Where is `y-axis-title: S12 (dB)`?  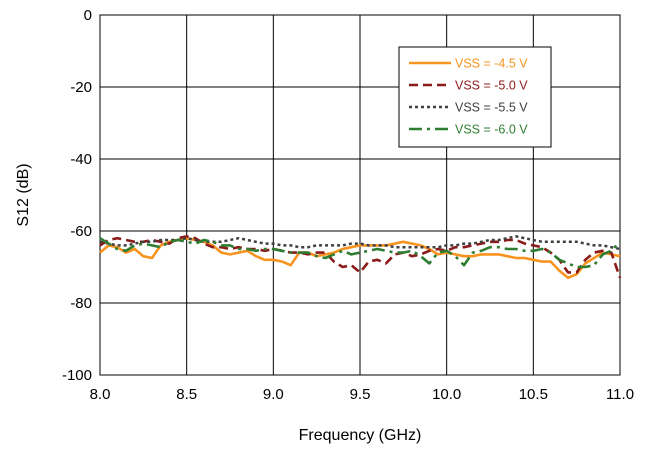
y-axis-title: S12 (dB) is located at coordinates (23, 194).